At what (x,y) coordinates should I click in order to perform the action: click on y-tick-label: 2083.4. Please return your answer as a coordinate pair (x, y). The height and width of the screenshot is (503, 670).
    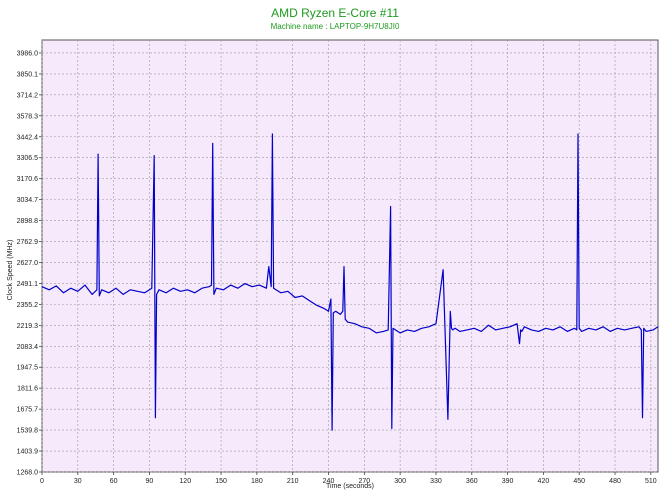
    Looking at the image, I should click on (28, 347).